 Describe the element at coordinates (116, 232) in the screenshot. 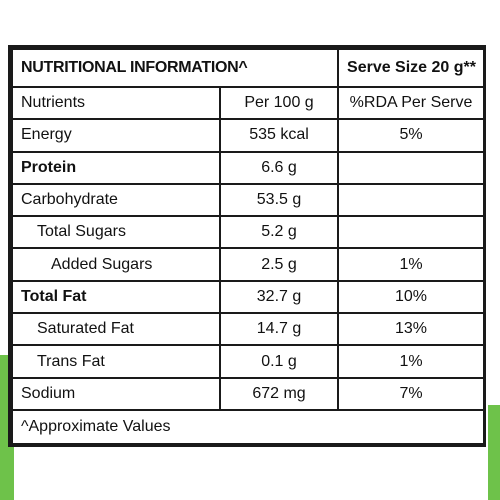

I see `nutrient-name: Total Sugars` at that location.